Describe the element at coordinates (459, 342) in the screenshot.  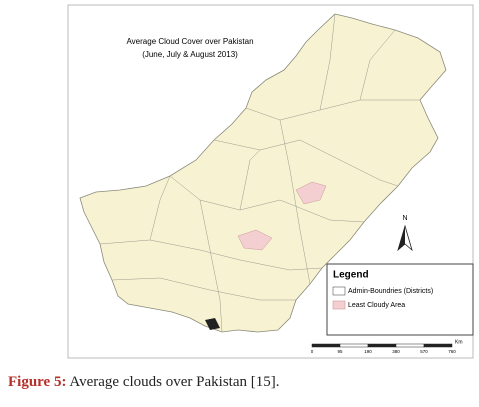
I see `scale-unit: Km` at that location.